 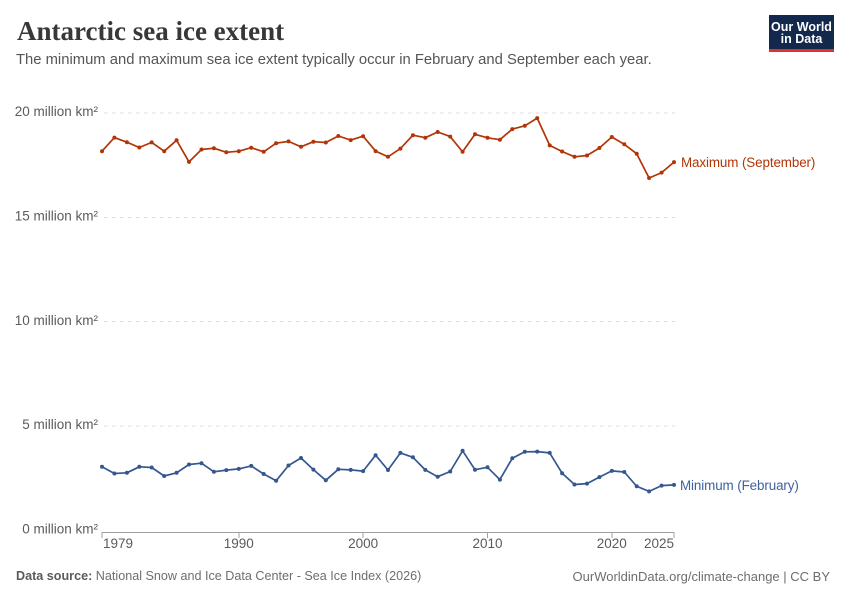 I want to click on svg-text: 2000, so click(x=363, y=543).